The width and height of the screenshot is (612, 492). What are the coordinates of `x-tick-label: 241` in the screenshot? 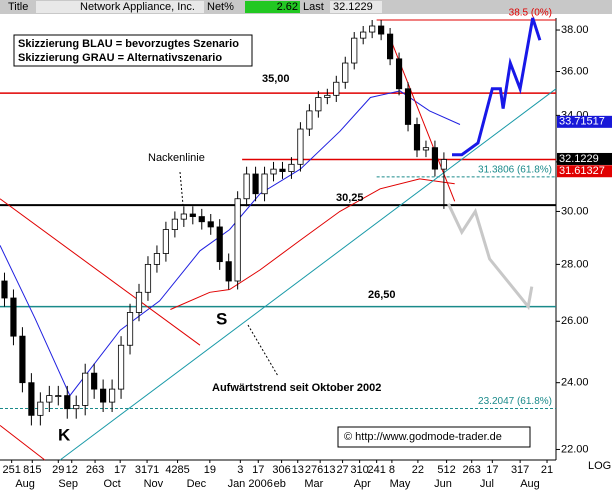 It's located at (376, 470).